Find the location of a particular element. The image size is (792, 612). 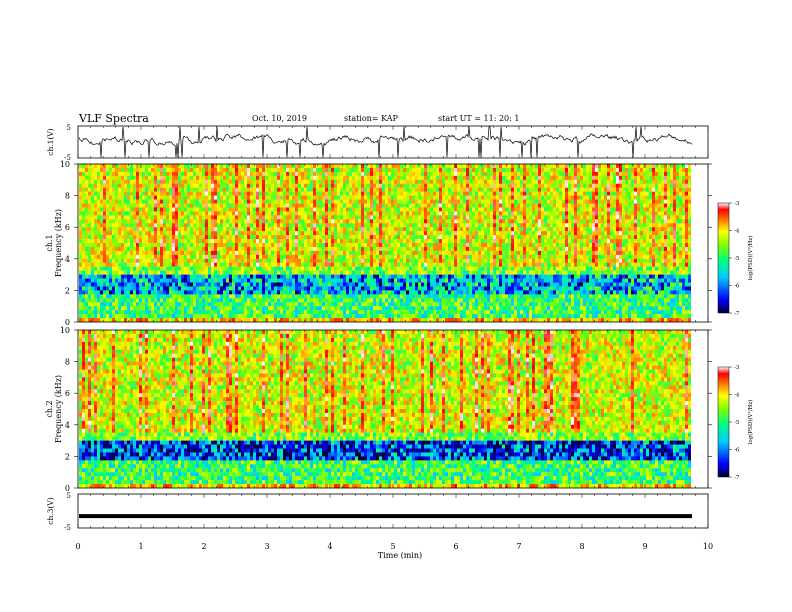

ch2-ytick-label-5: 10 is located at coordinates (65, 330).